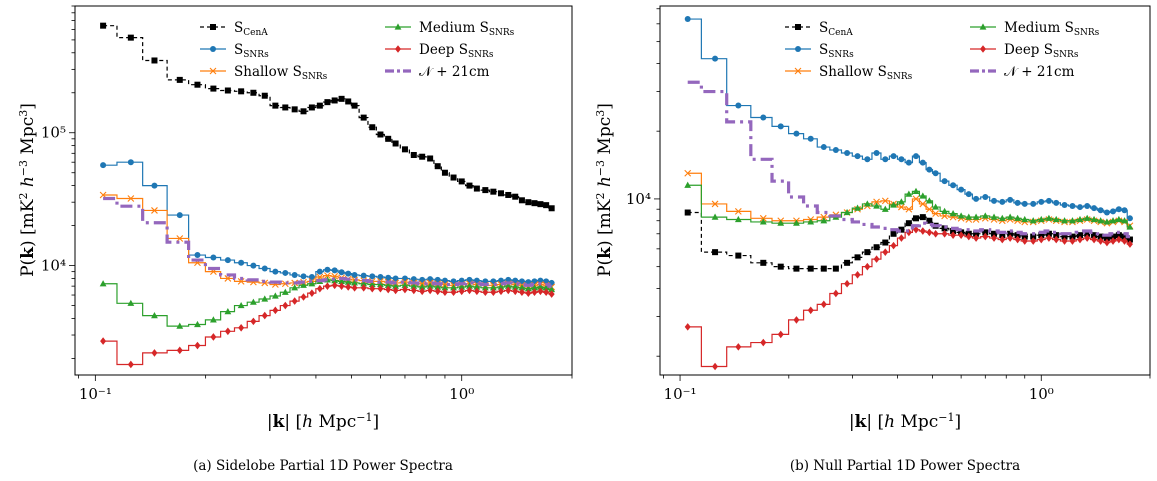 The width and height of the screenshot is (1157, 481). I want to click on legend-item: 𝒩 + 21cm, so click(1022, 72).